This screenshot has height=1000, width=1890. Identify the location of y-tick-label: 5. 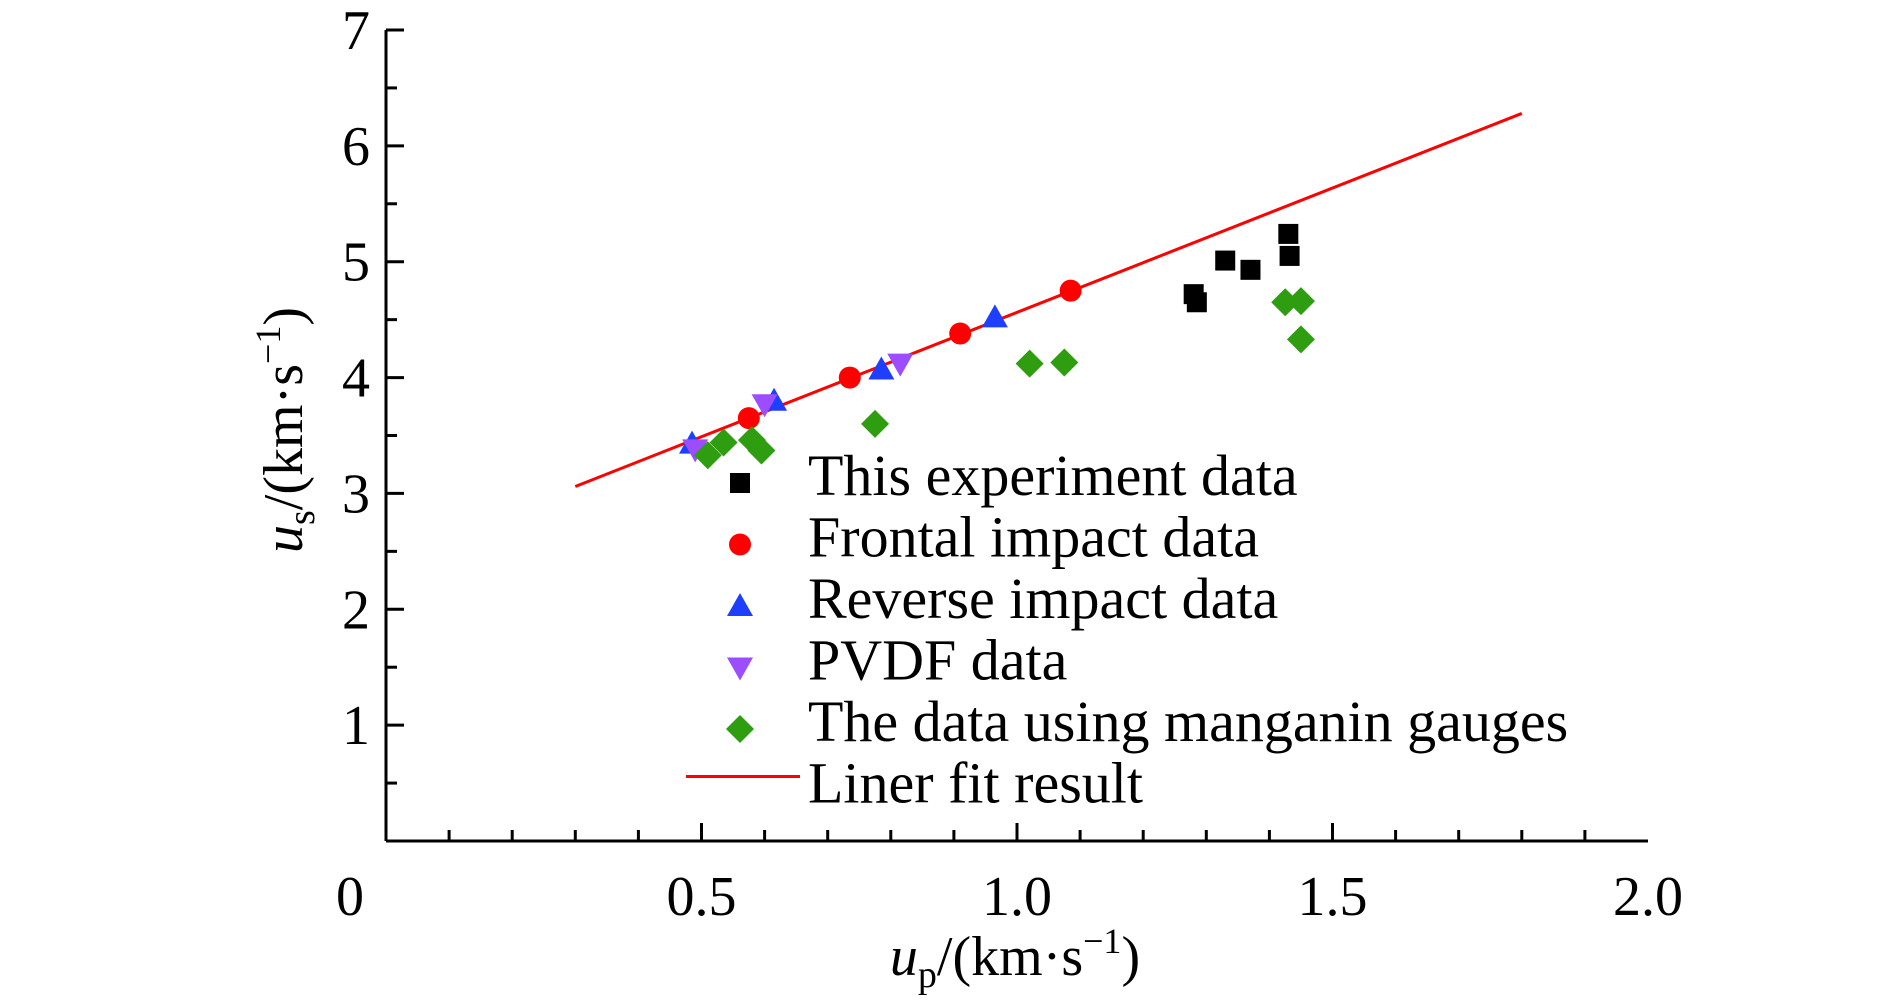
(356, 263).